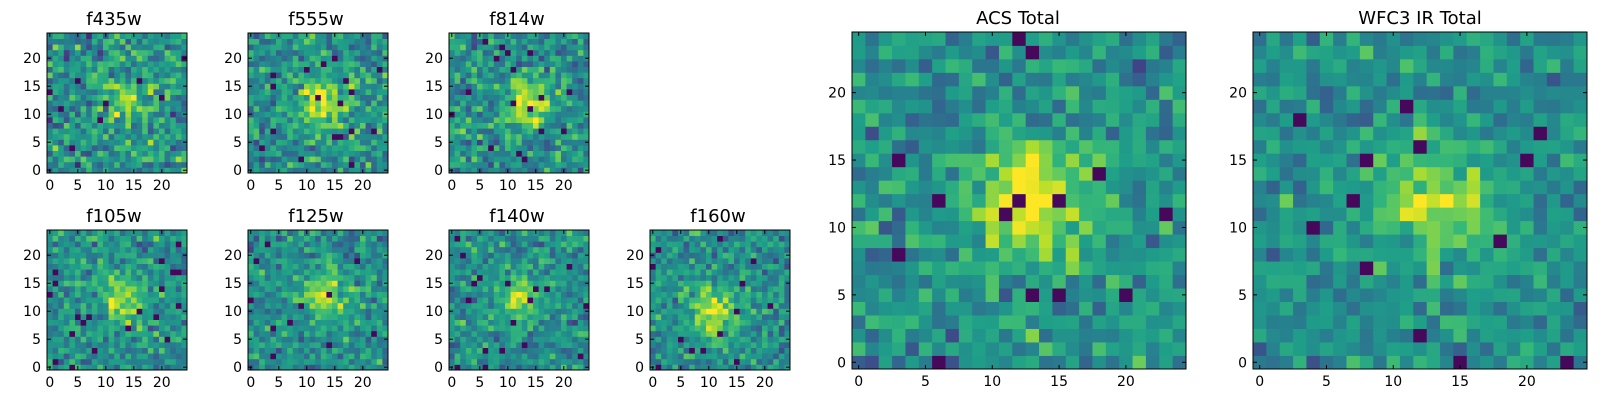 This screenshot has width=1600, height=400. Describe the element at coordinates (479, 186) in the screenshot. I see `x-tick-label: 5` at that location.